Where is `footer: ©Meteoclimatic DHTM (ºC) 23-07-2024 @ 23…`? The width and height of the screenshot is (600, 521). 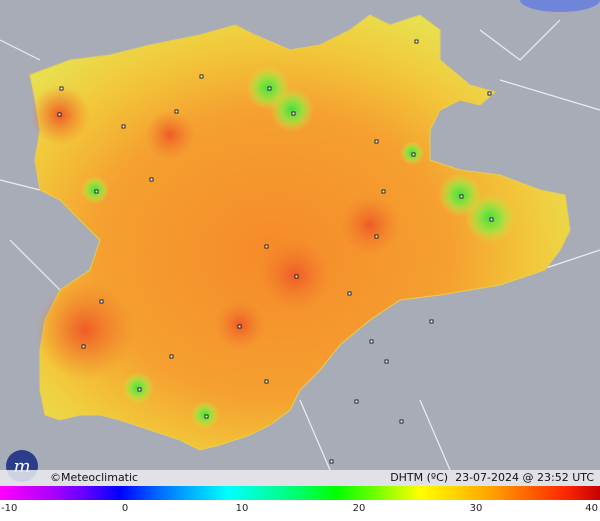
footer: ©Meteoclimatic DHTM (ºC) 23-07-2024 @ 23… is located at coordinates (300, 478).